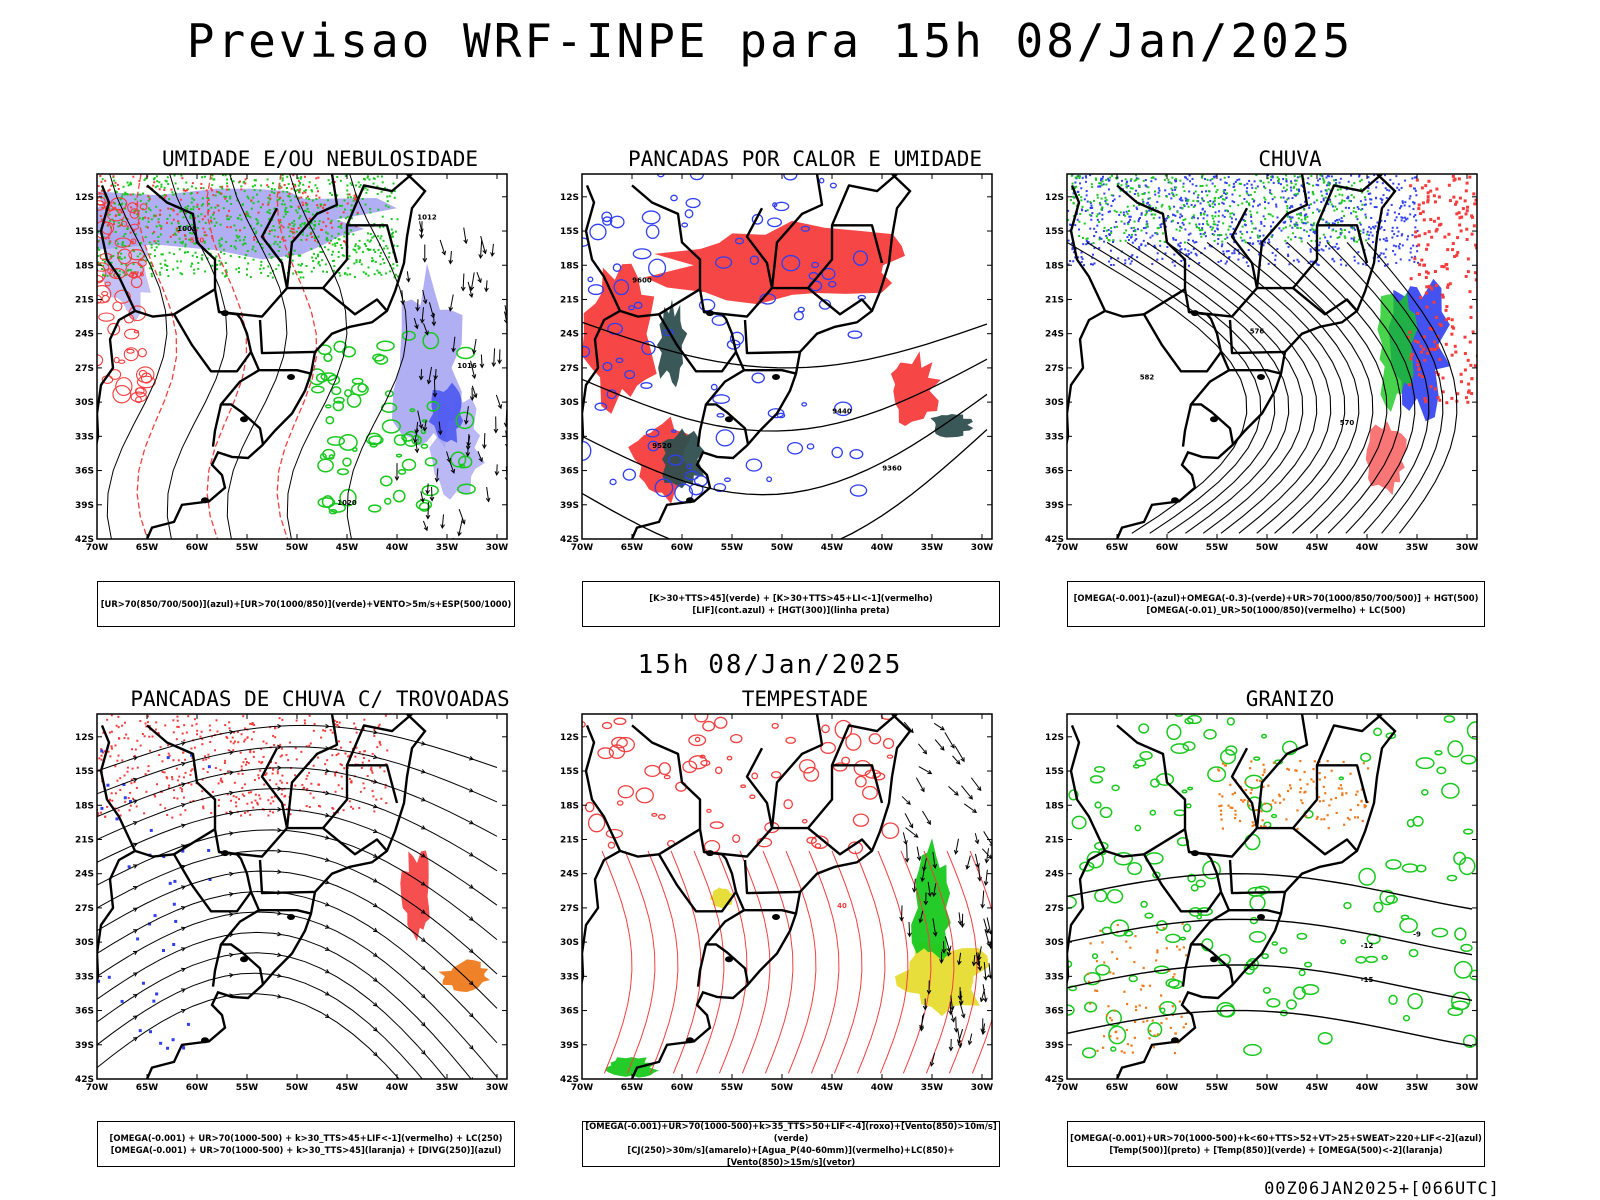 The image size is (1600, 1200). I want to click on lon-label: 40W, so click(1367, 548).